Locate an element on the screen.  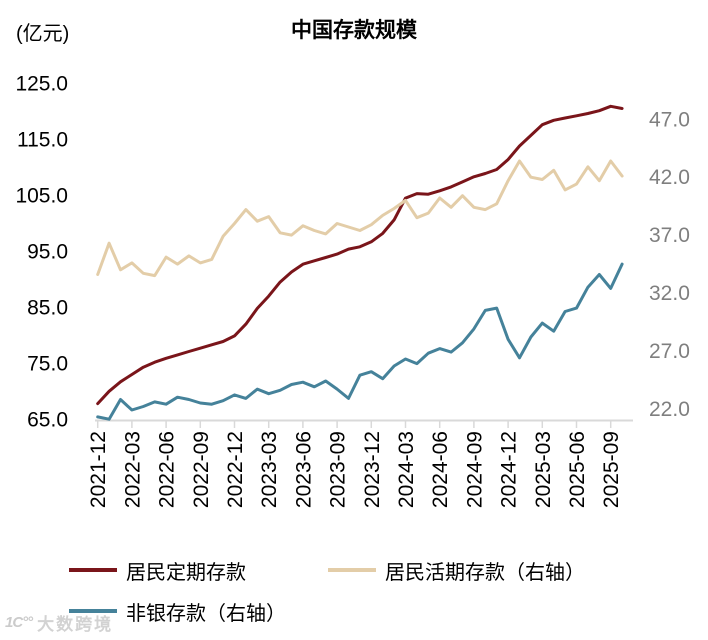
x-axis-tick-label: 2023-03 is located at coordinates (269, 469).